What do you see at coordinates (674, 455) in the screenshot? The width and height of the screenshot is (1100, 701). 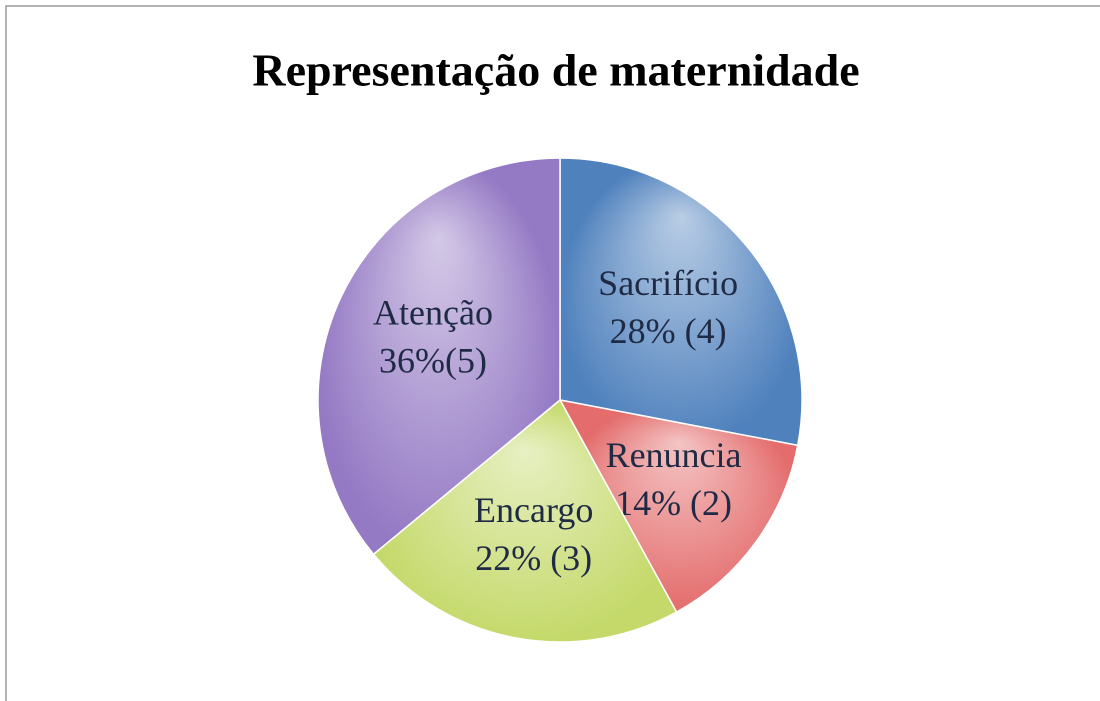 I see `slice-label: Renuncia` at bounding box center [674, 455].